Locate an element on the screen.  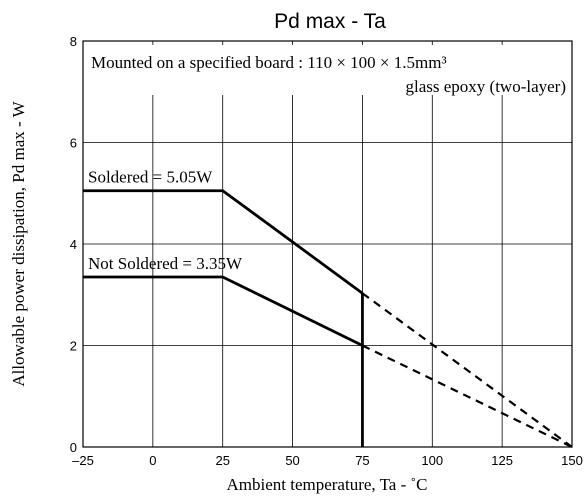
soldered-series-line is located at coordinates (223, 242).